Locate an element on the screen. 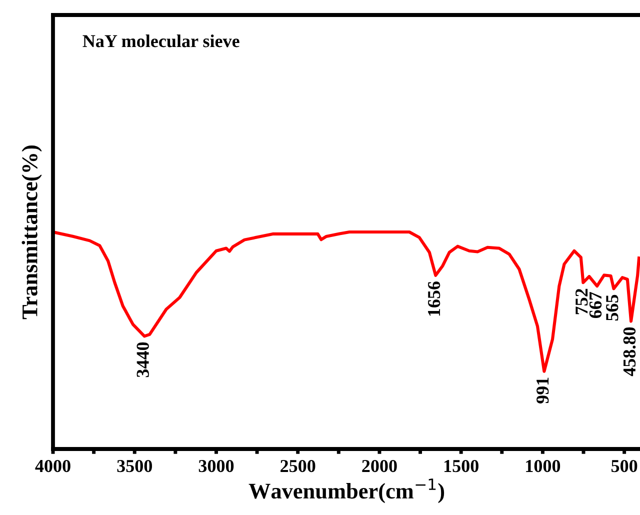 The height and width of the screenshot is (515, 640). annotation: 991 is located at coordinates (542, 391).